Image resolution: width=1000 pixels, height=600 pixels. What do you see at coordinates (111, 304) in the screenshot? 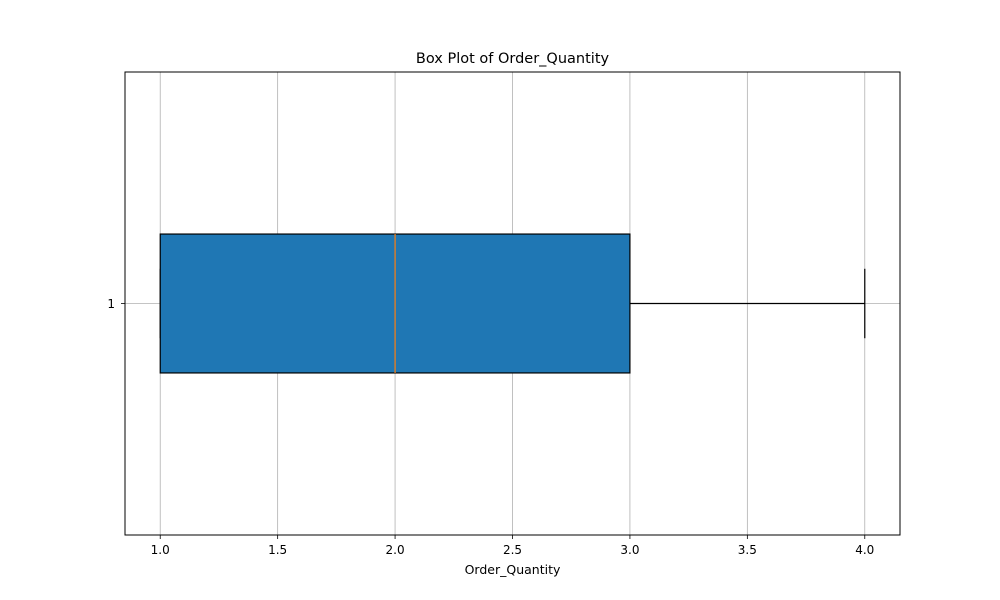
I see `y-tick-label: 1` at bounding box center [111, 304].